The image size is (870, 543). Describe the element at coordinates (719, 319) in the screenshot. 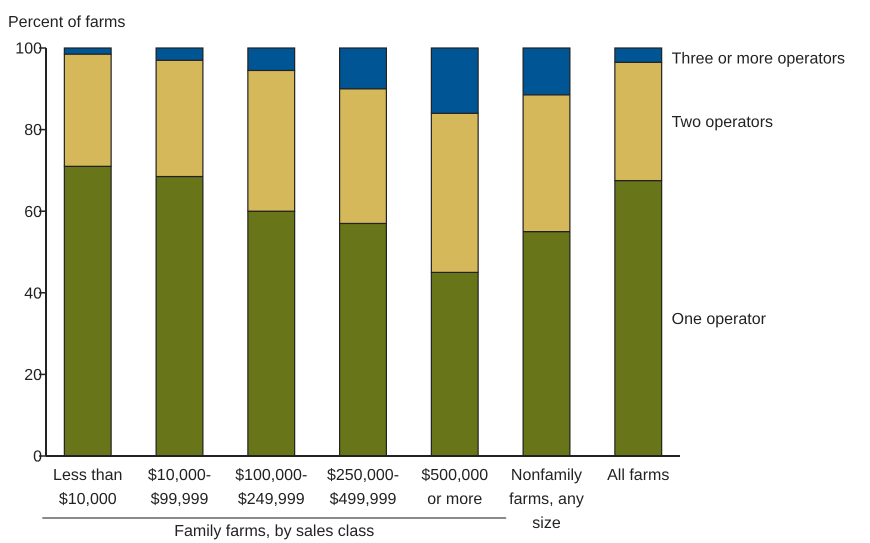

I see `series-label: One operator` at that location.